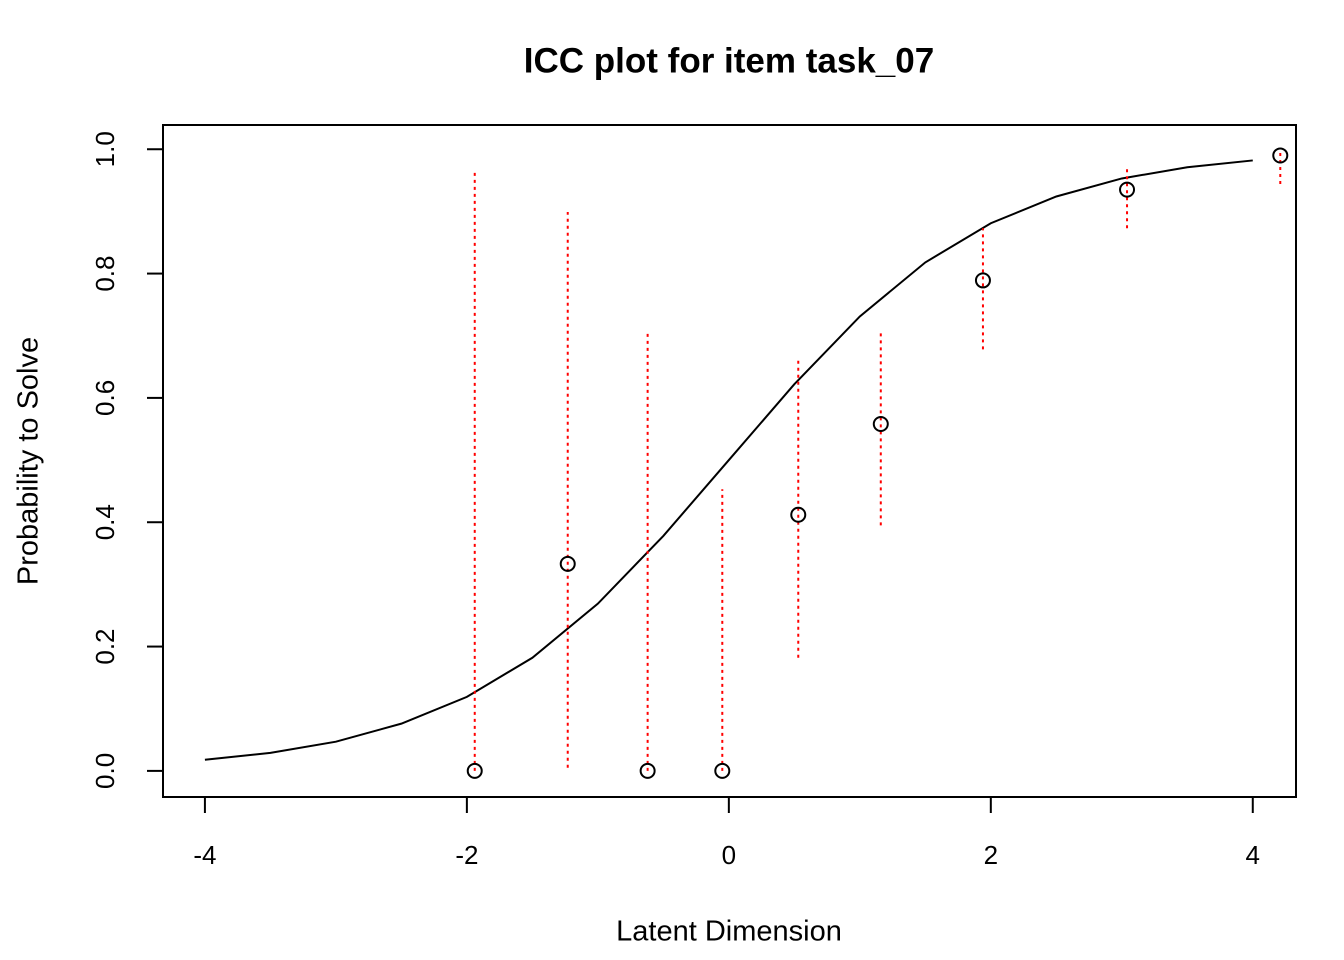 The image size is (1344, 960). What do you see at coordinates (105, 646) in the screenshot?
I see `y-tick-label: 0.2` at bounding box center [105, 646].